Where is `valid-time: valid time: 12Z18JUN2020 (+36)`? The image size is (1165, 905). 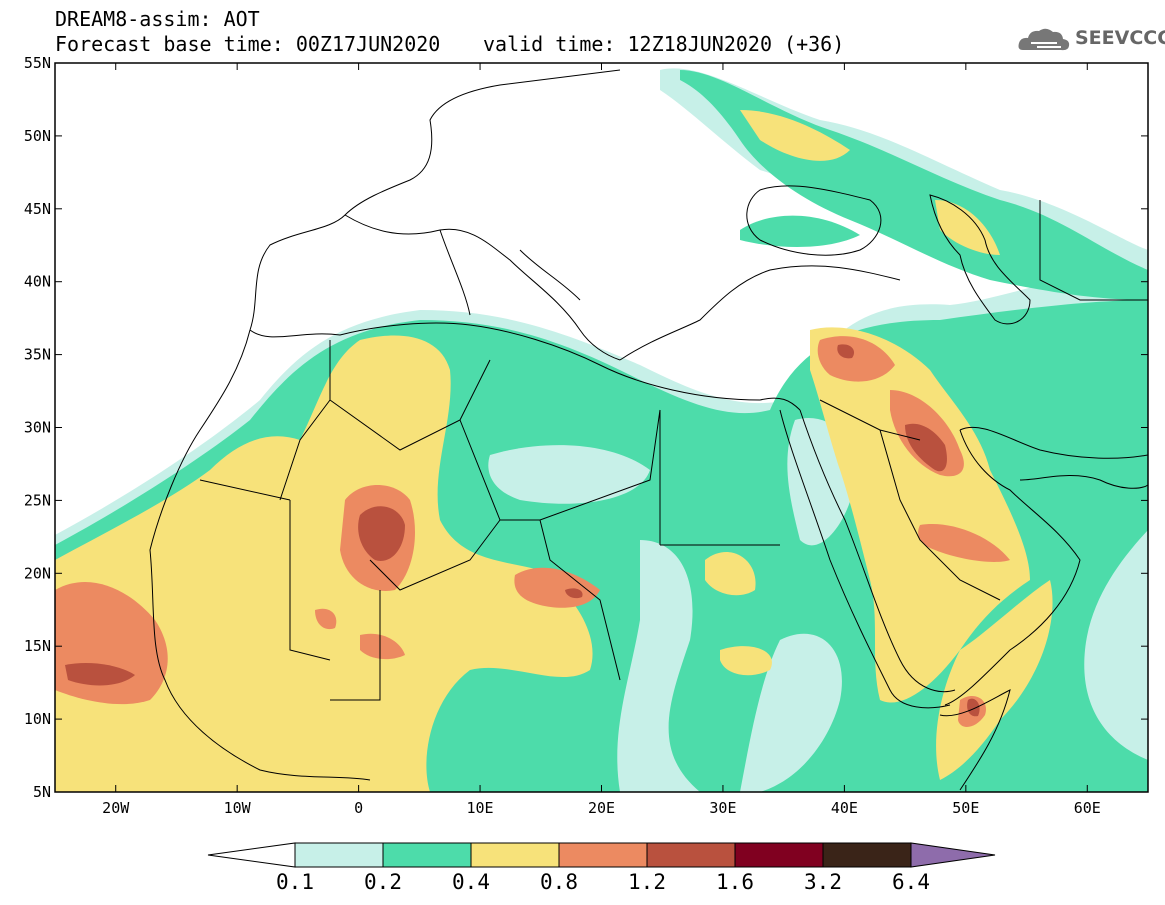 valid-time: valid time: 12Z18JUN2020 (+36) is located at coordinates (664, 44).